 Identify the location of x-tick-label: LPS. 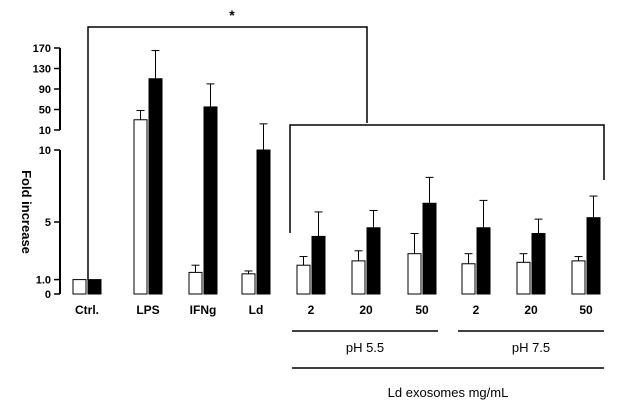
(147, 310).